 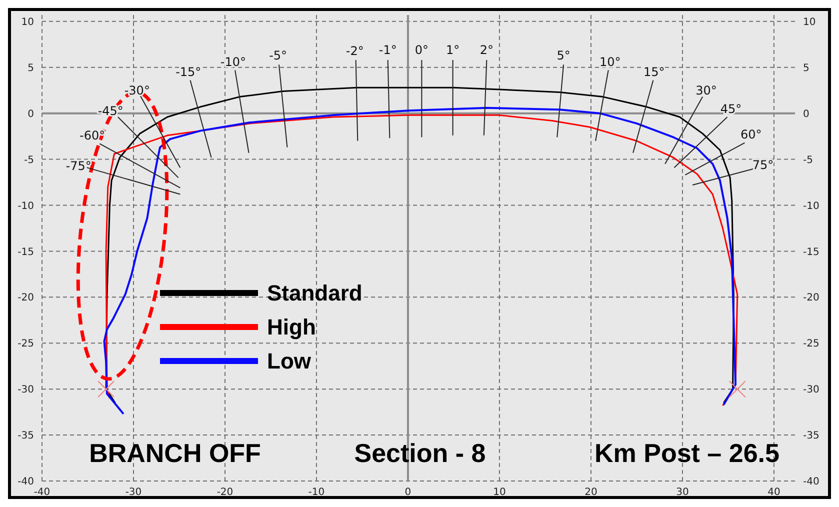 What do you see at coordinates (687, 453) in the screenshot?
I see `annotation: Km Post – 26.5` at bounding box center [687, 453].